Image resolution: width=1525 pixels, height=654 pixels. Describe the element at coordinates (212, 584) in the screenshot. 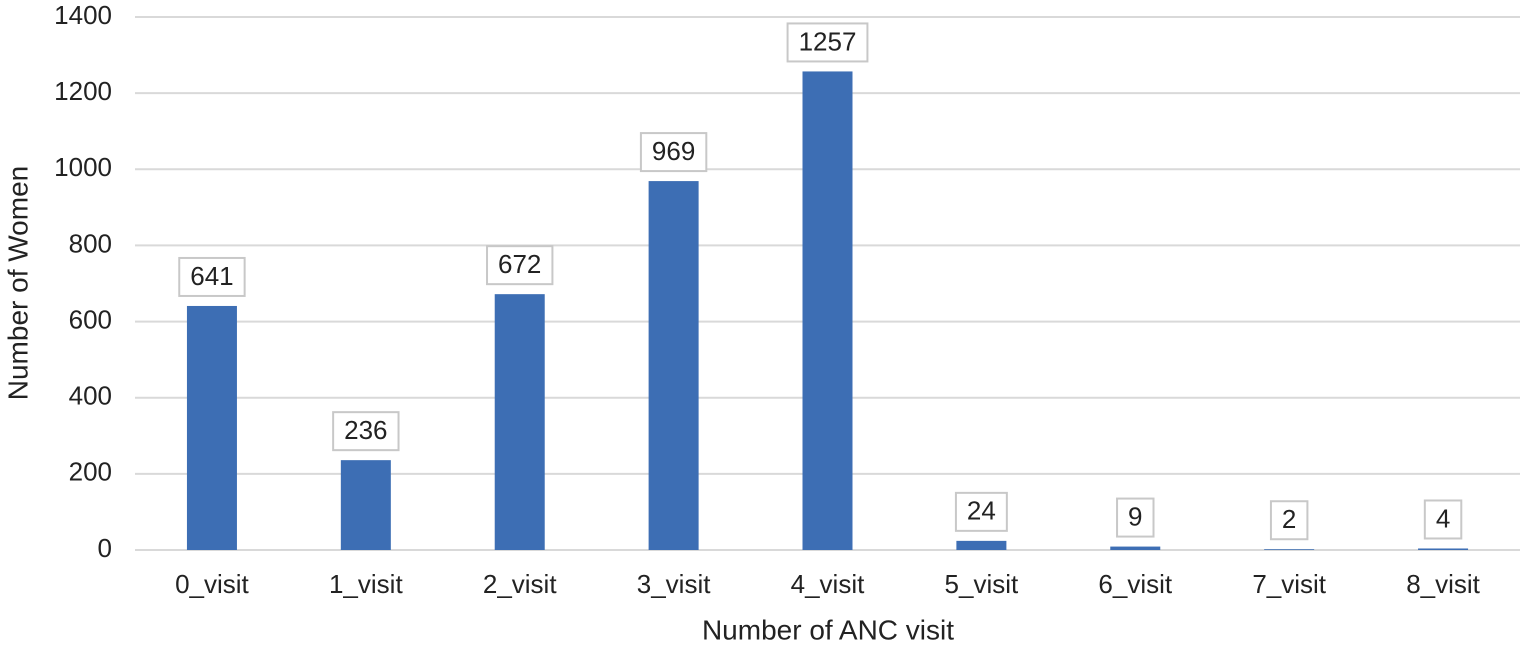

I see `x-tick-label: 0_visit` at that location.